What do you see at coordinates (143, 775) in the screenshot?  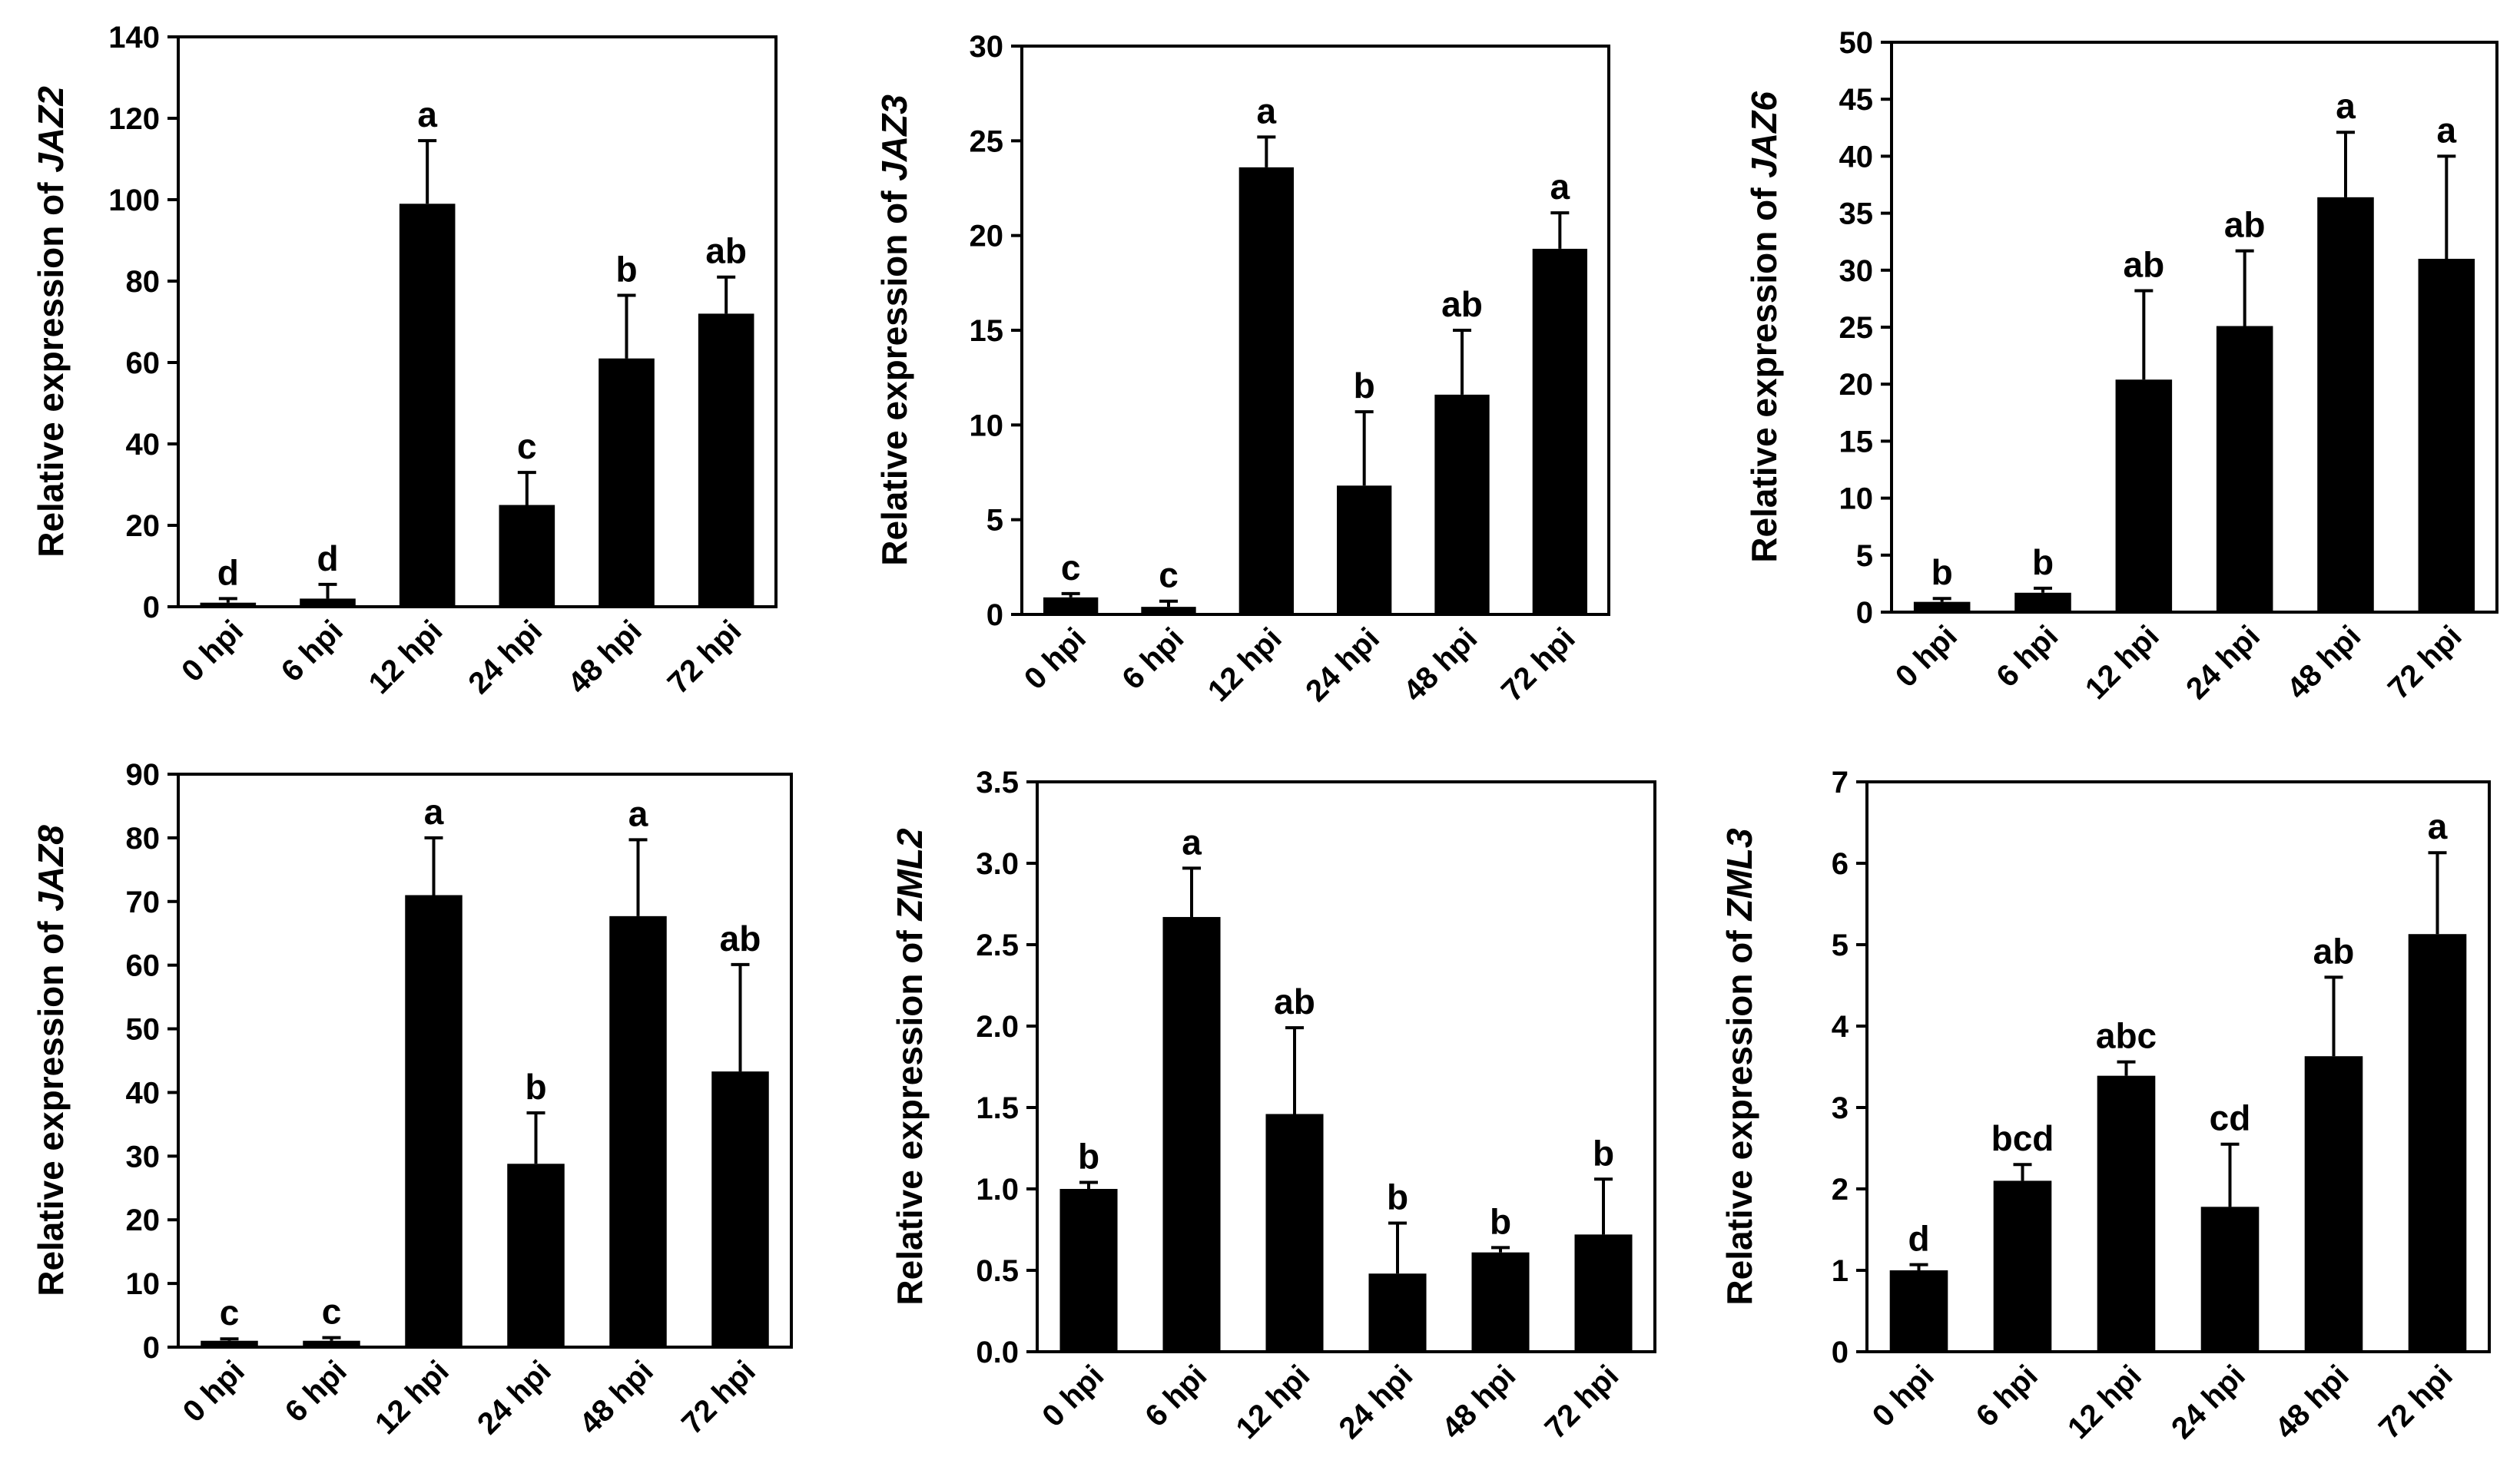 I see `y-tick-label: 90` at bounding box center [143, 775].